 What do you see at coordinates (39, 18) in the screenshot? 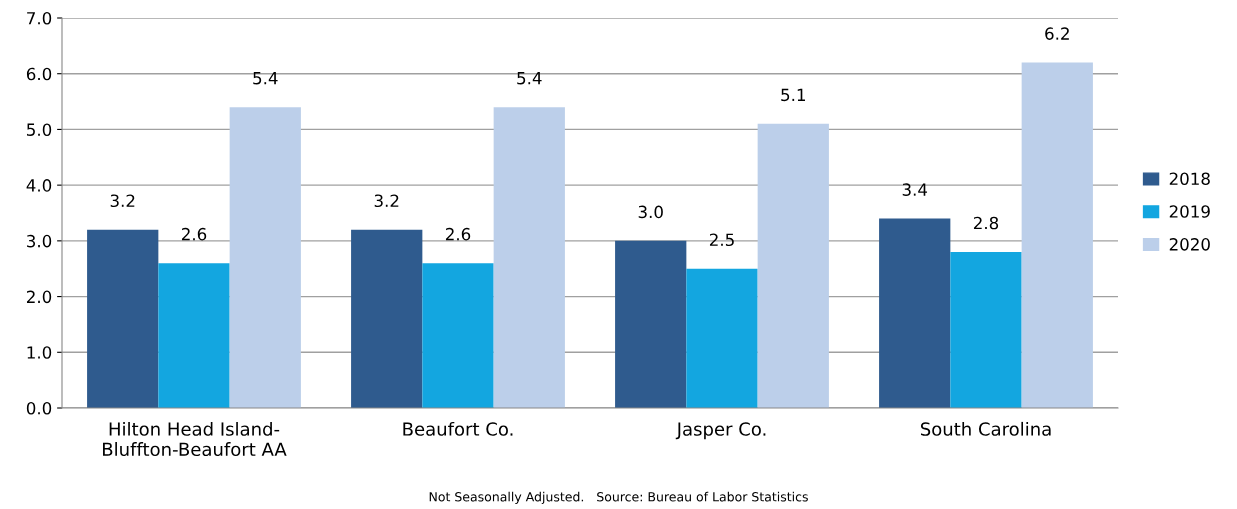
I see `y-tick-label: 7.0` at bounding box center [39, 18].